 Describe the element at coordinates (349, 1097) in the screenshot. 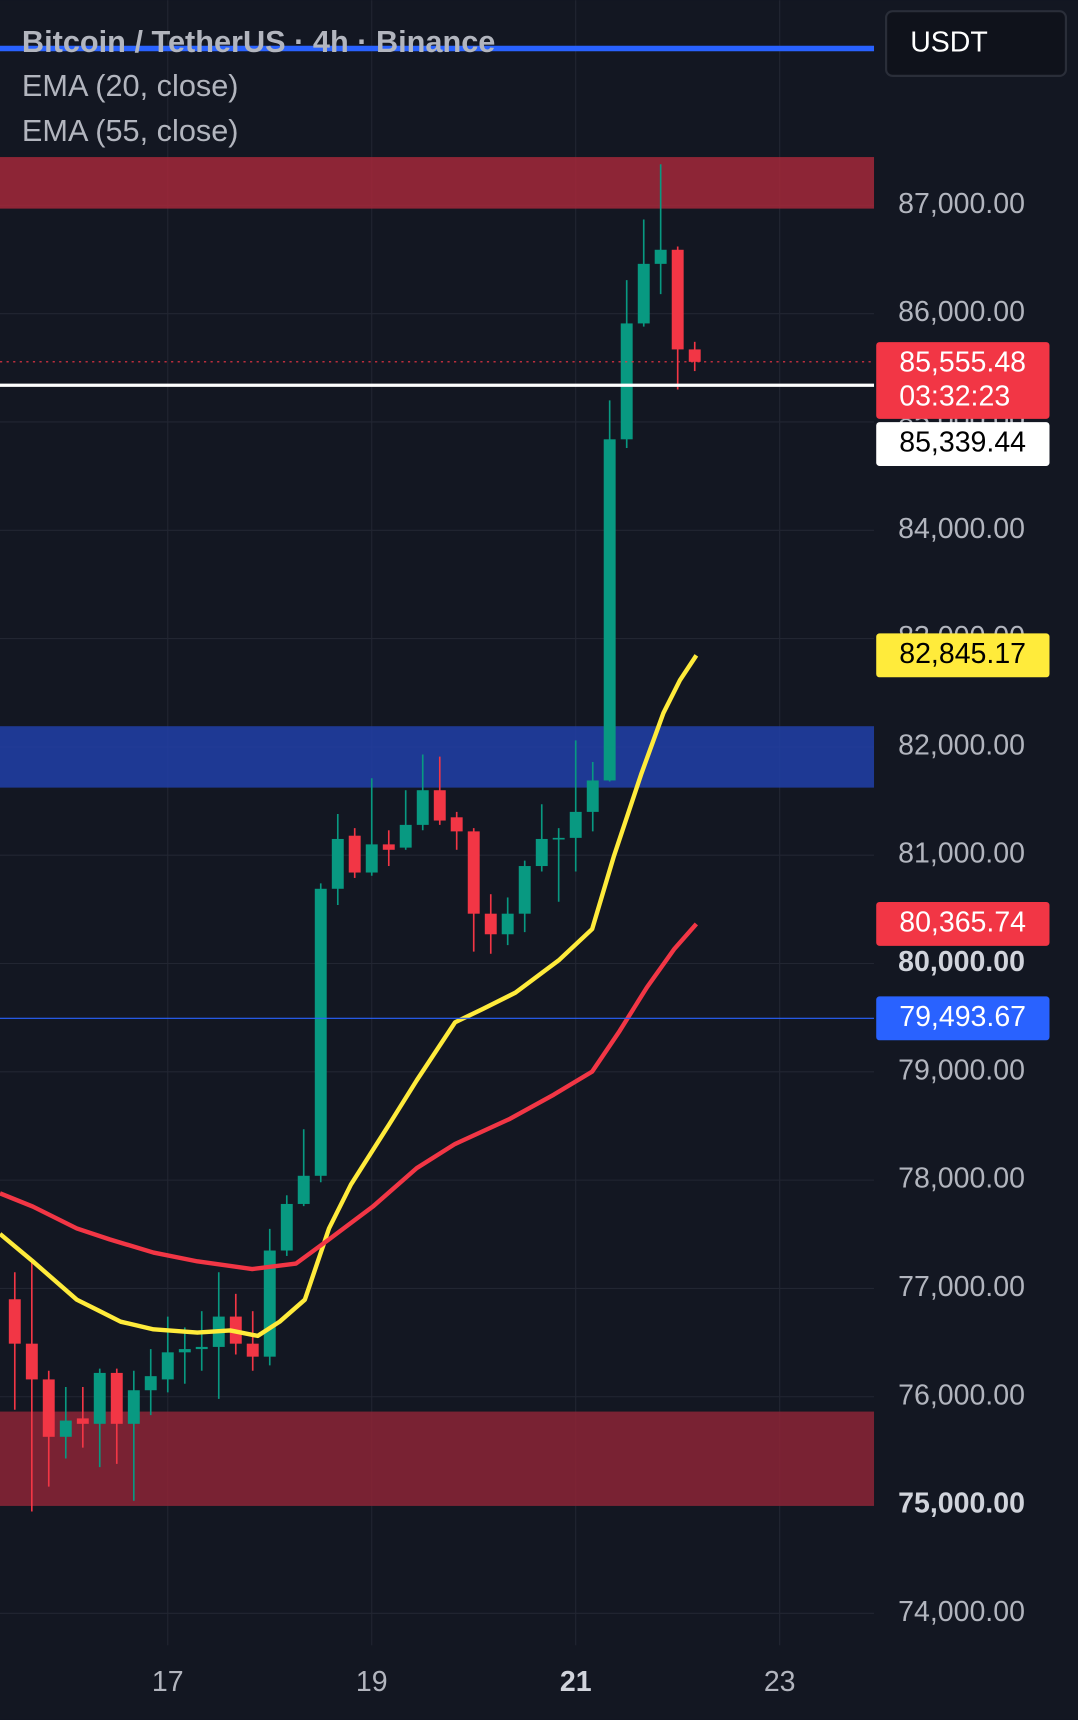

I see `ema-line` at that location.